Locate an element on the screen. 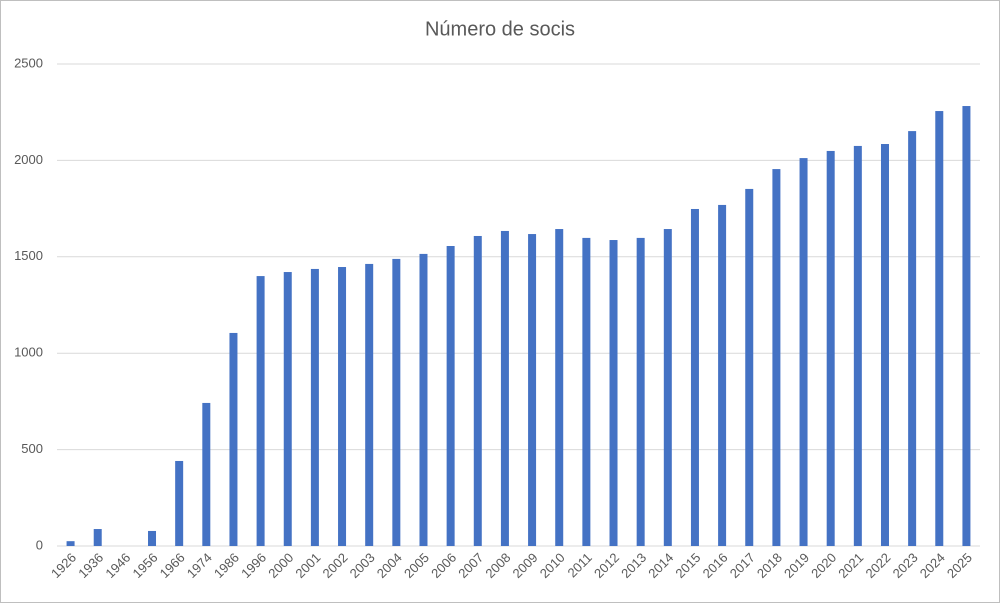  y-tick-label: 0 is located at coordinates (39, 544).